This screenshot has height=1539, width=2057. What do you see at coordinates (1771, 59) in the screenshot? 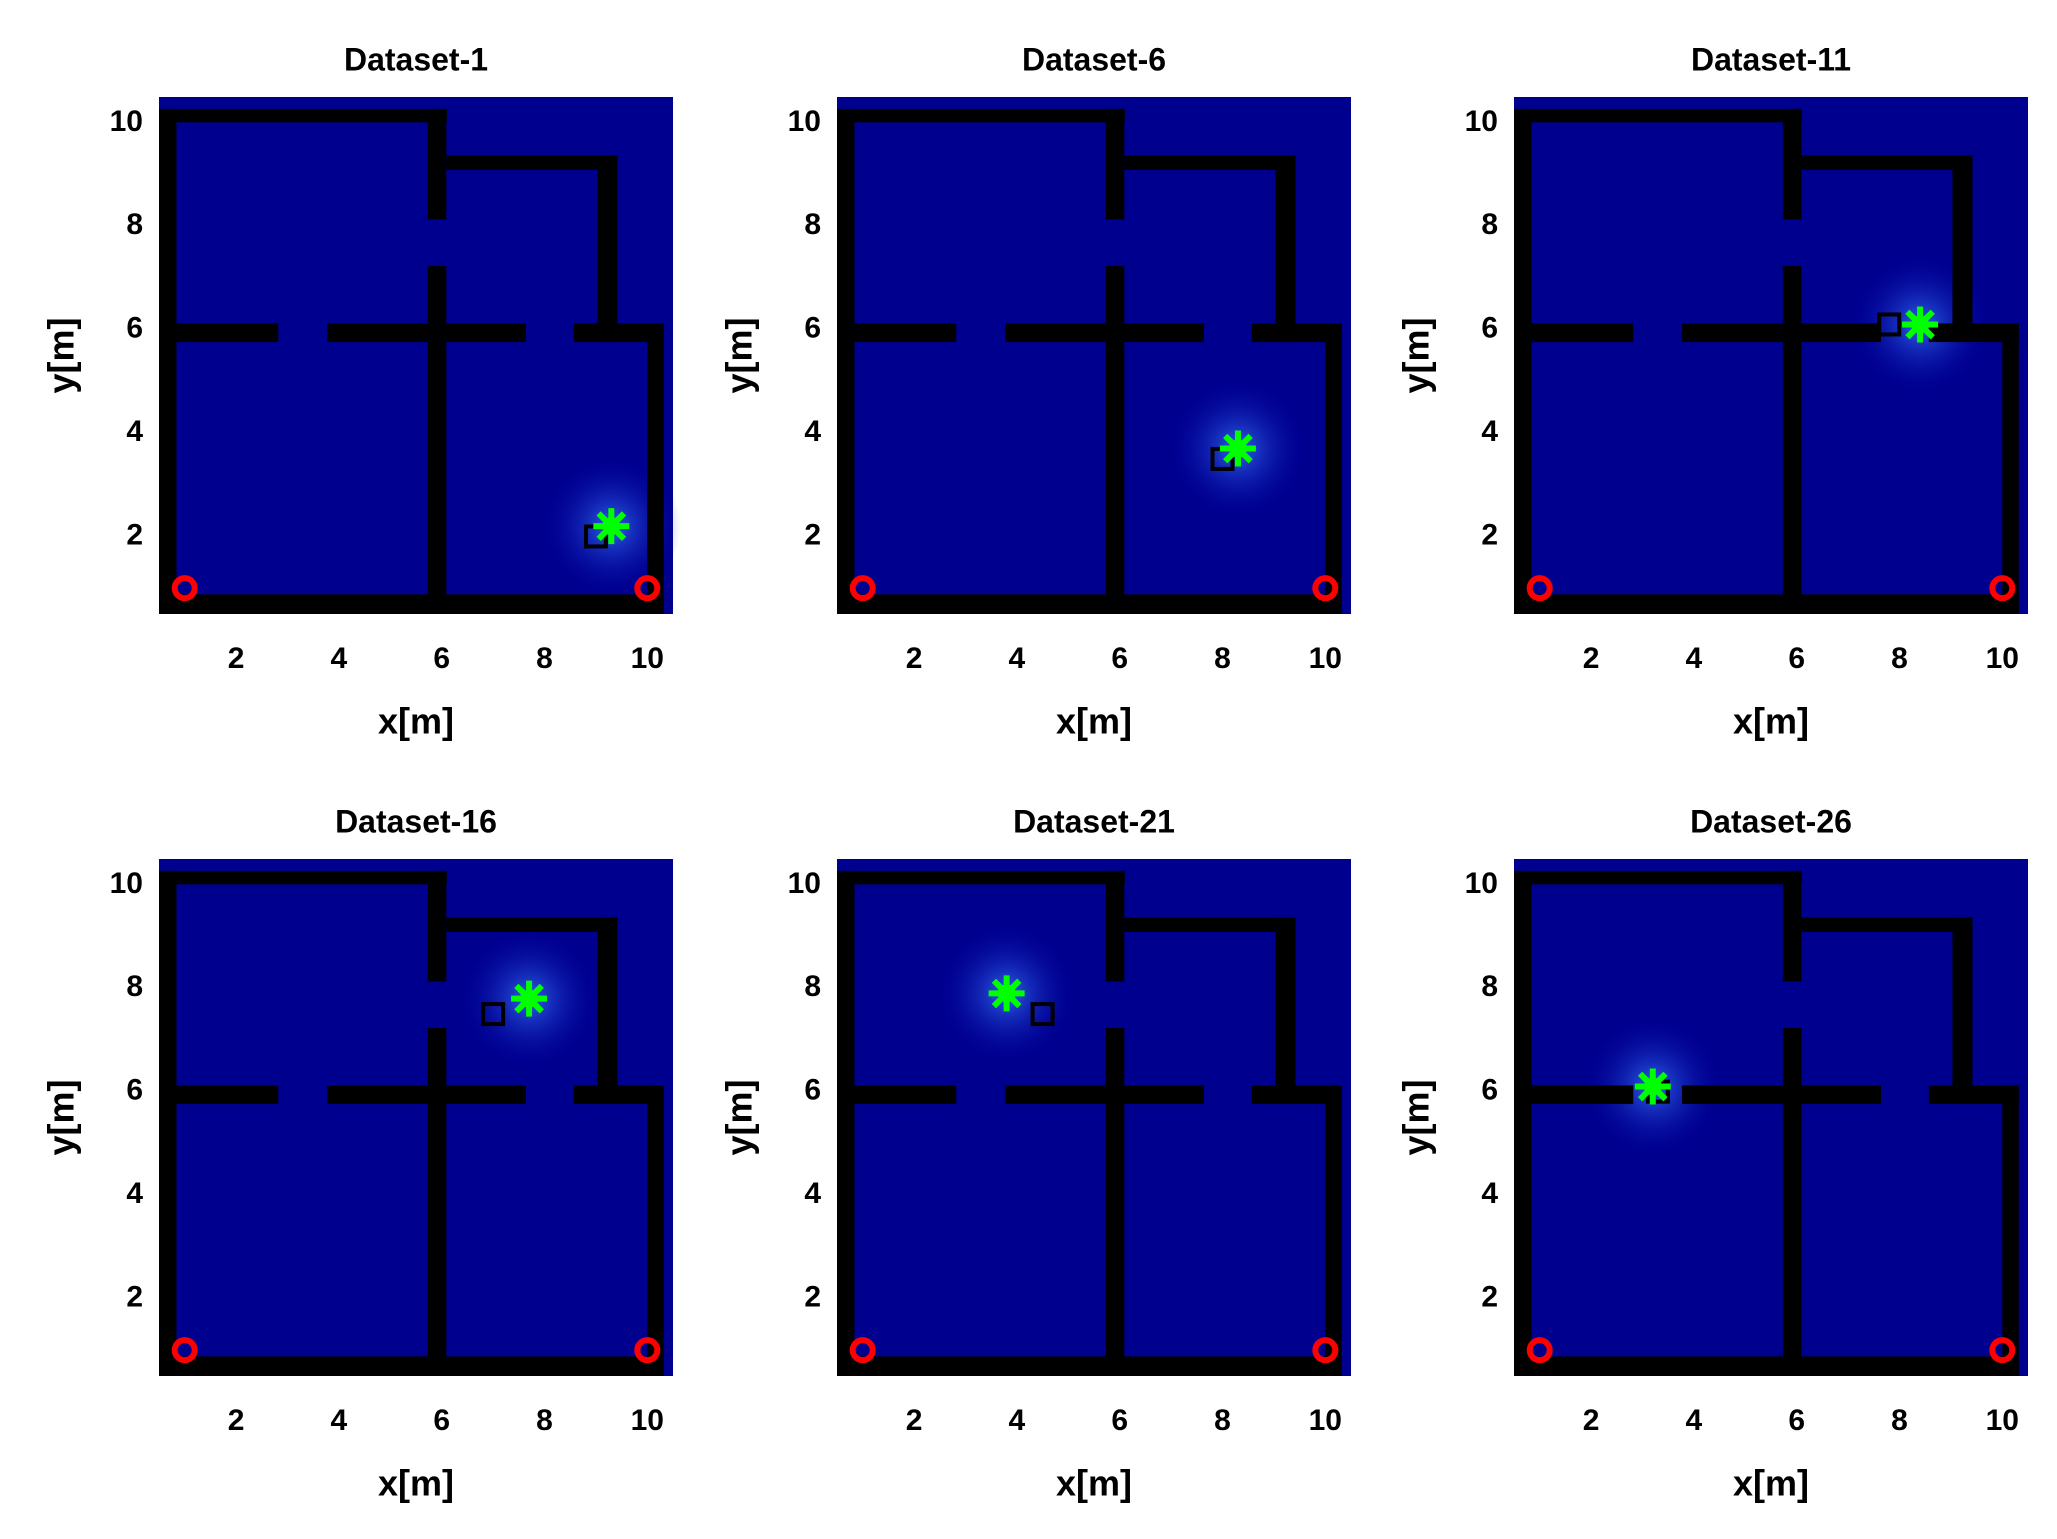
I see `subplot-title: Dataset-11` at bounding box center [1771, 59].